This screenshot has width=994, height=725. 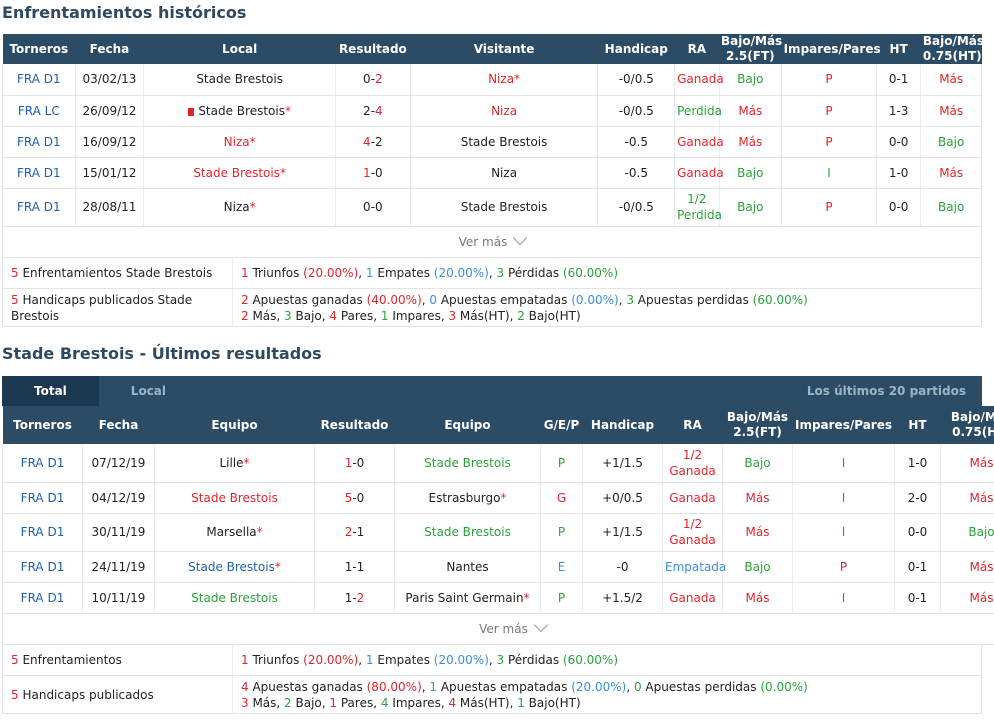 I want to click on over-under-value: Más, so click(x=757, y=532).